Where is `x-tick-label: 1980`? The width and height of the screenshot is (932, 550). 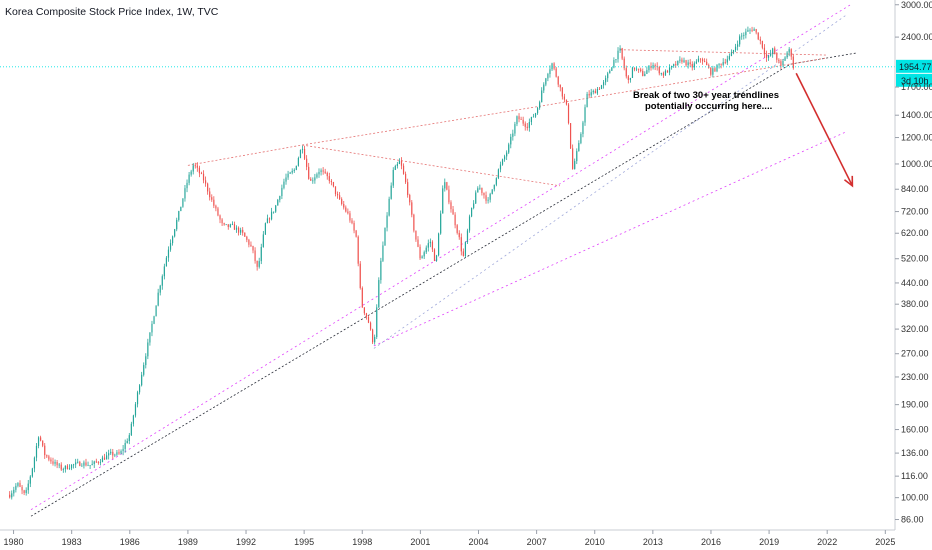 x-tick-label: 1980 is located at coordinates (14, 542).